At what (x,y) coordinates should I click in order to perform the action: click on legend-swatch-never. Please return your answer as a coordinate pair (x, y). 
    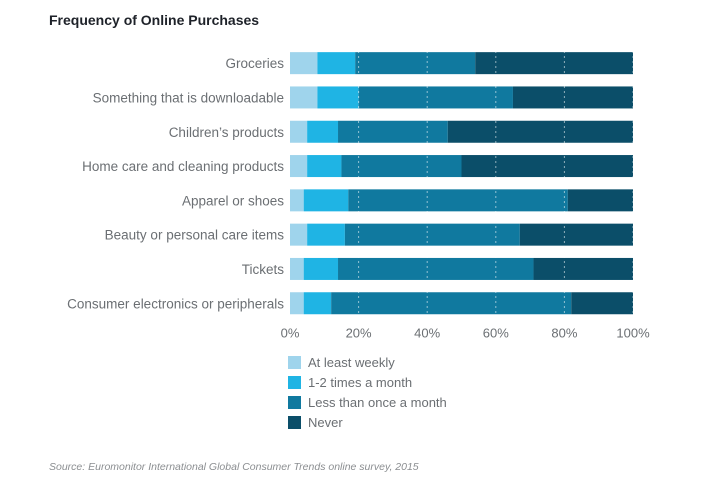
    Looking at the image, I should click on (294, 422).